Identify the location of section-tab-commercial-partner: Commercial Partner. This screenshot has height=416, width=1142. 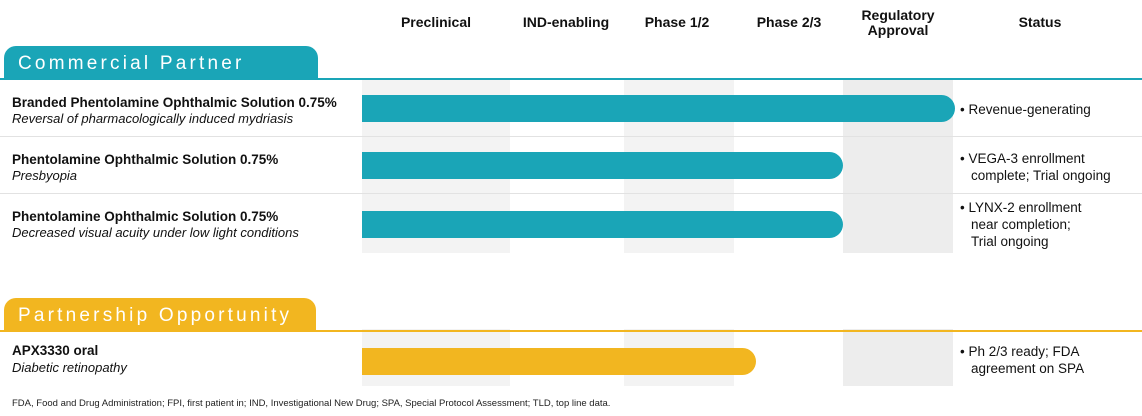
(161, 63).